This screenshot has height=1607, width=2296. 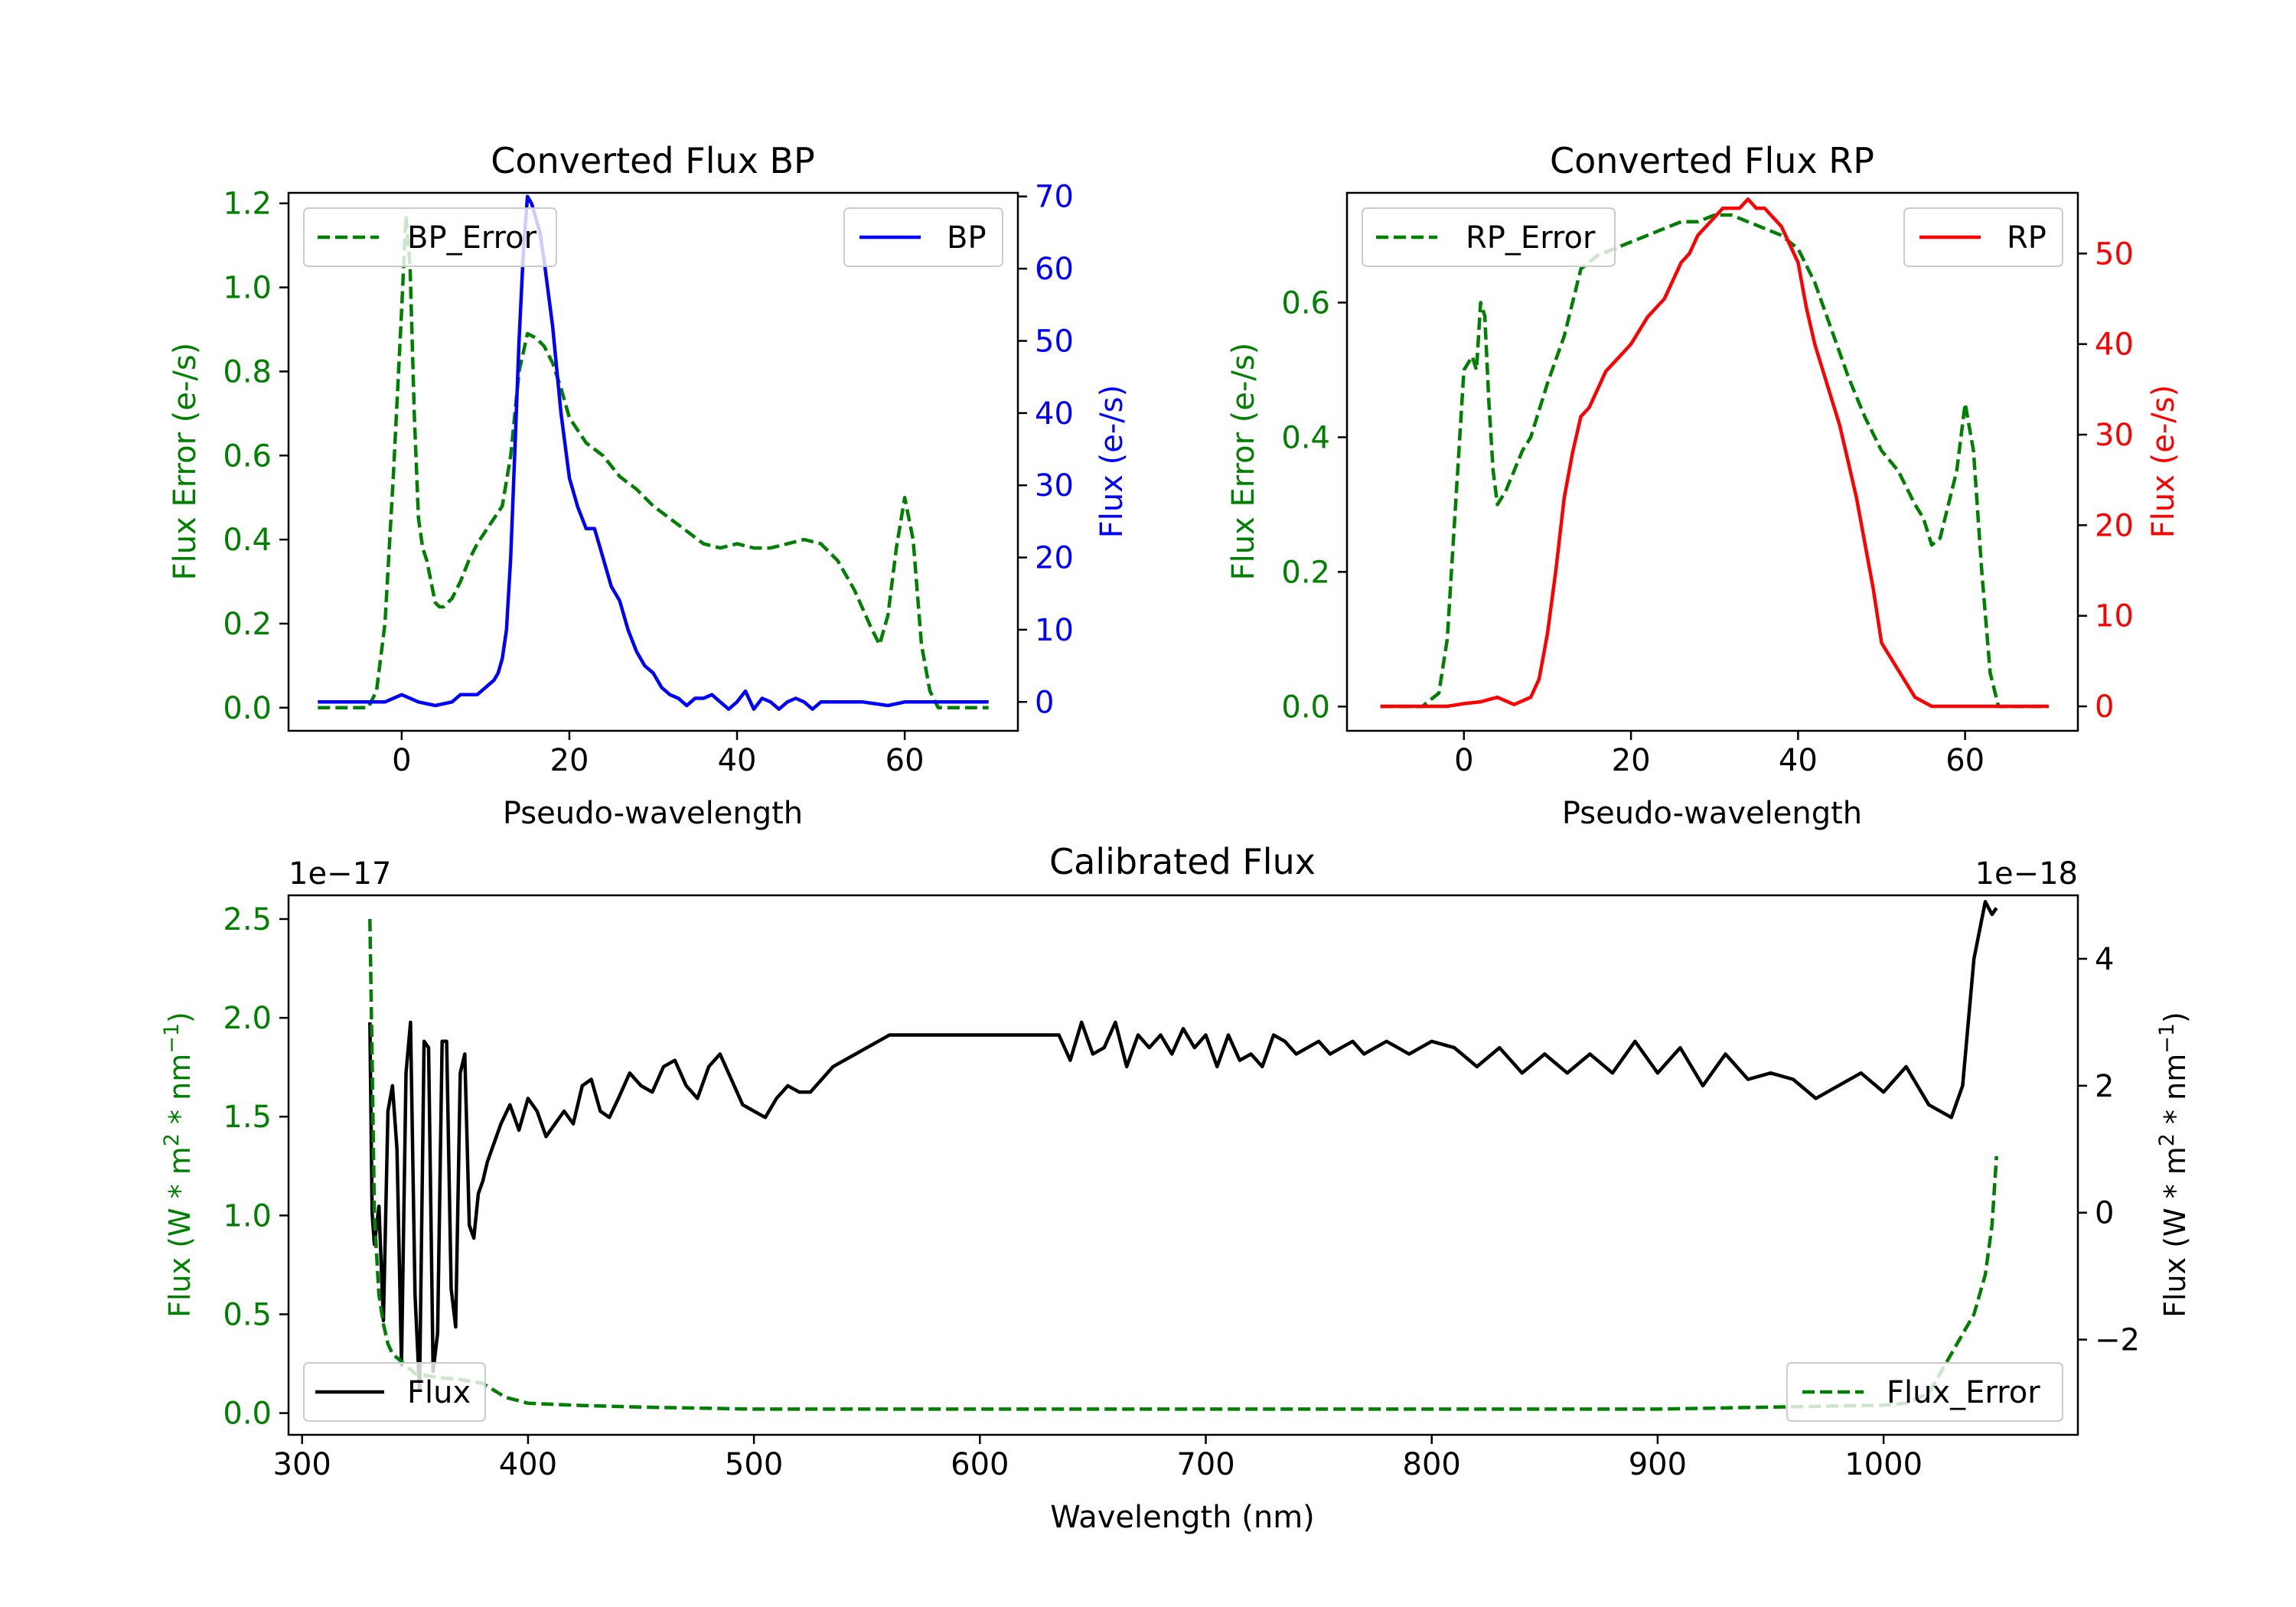 I want to click on rp-legend-left-box, so click(x=1489, y=237).